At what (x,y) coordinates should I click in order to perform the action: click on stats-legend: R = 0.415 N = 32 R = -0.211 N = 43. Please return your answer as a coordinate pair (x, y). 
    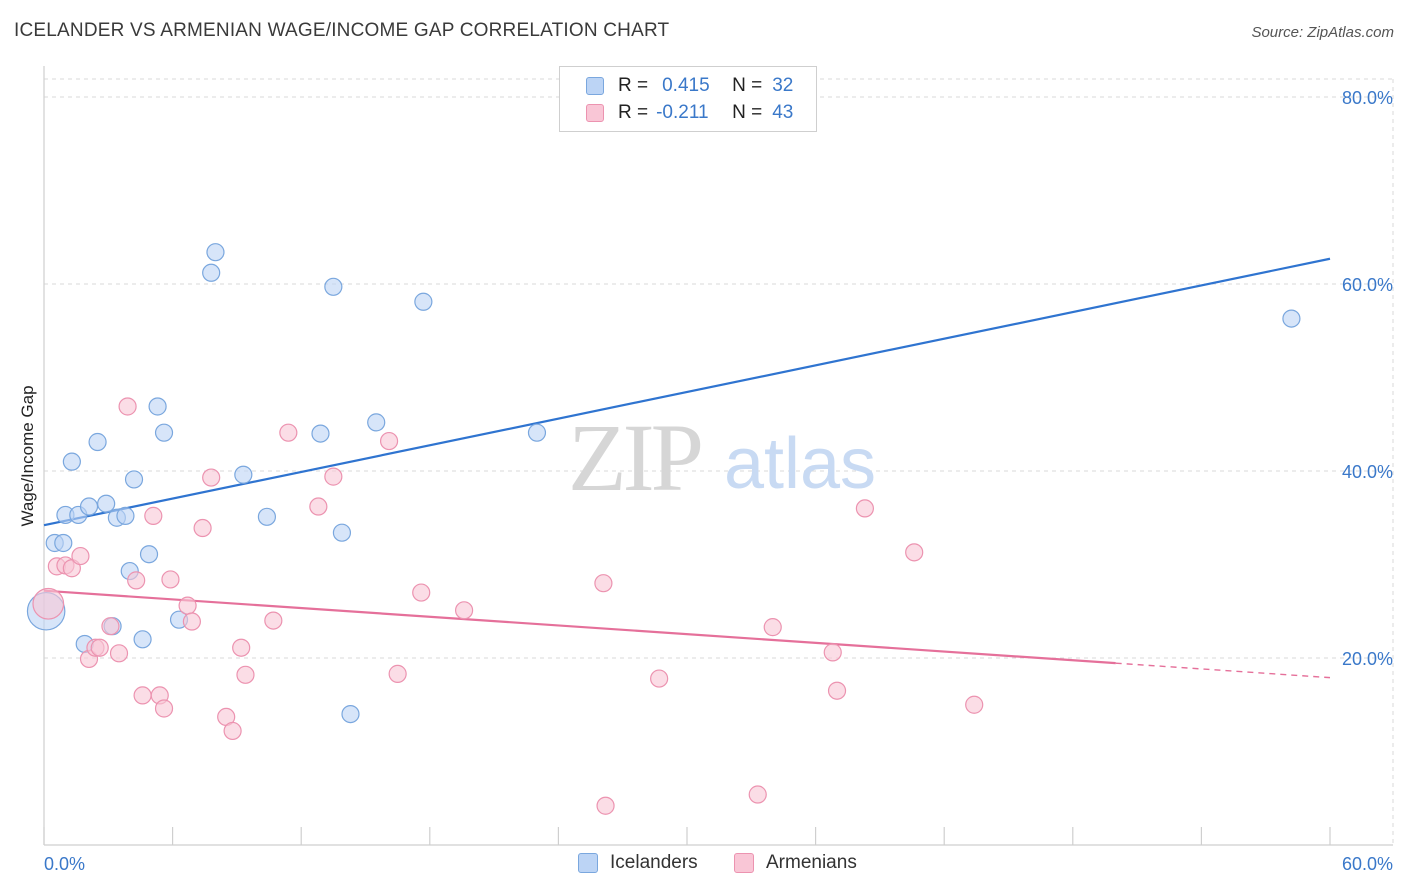
    Looking at the image, I should click on (688, 99).